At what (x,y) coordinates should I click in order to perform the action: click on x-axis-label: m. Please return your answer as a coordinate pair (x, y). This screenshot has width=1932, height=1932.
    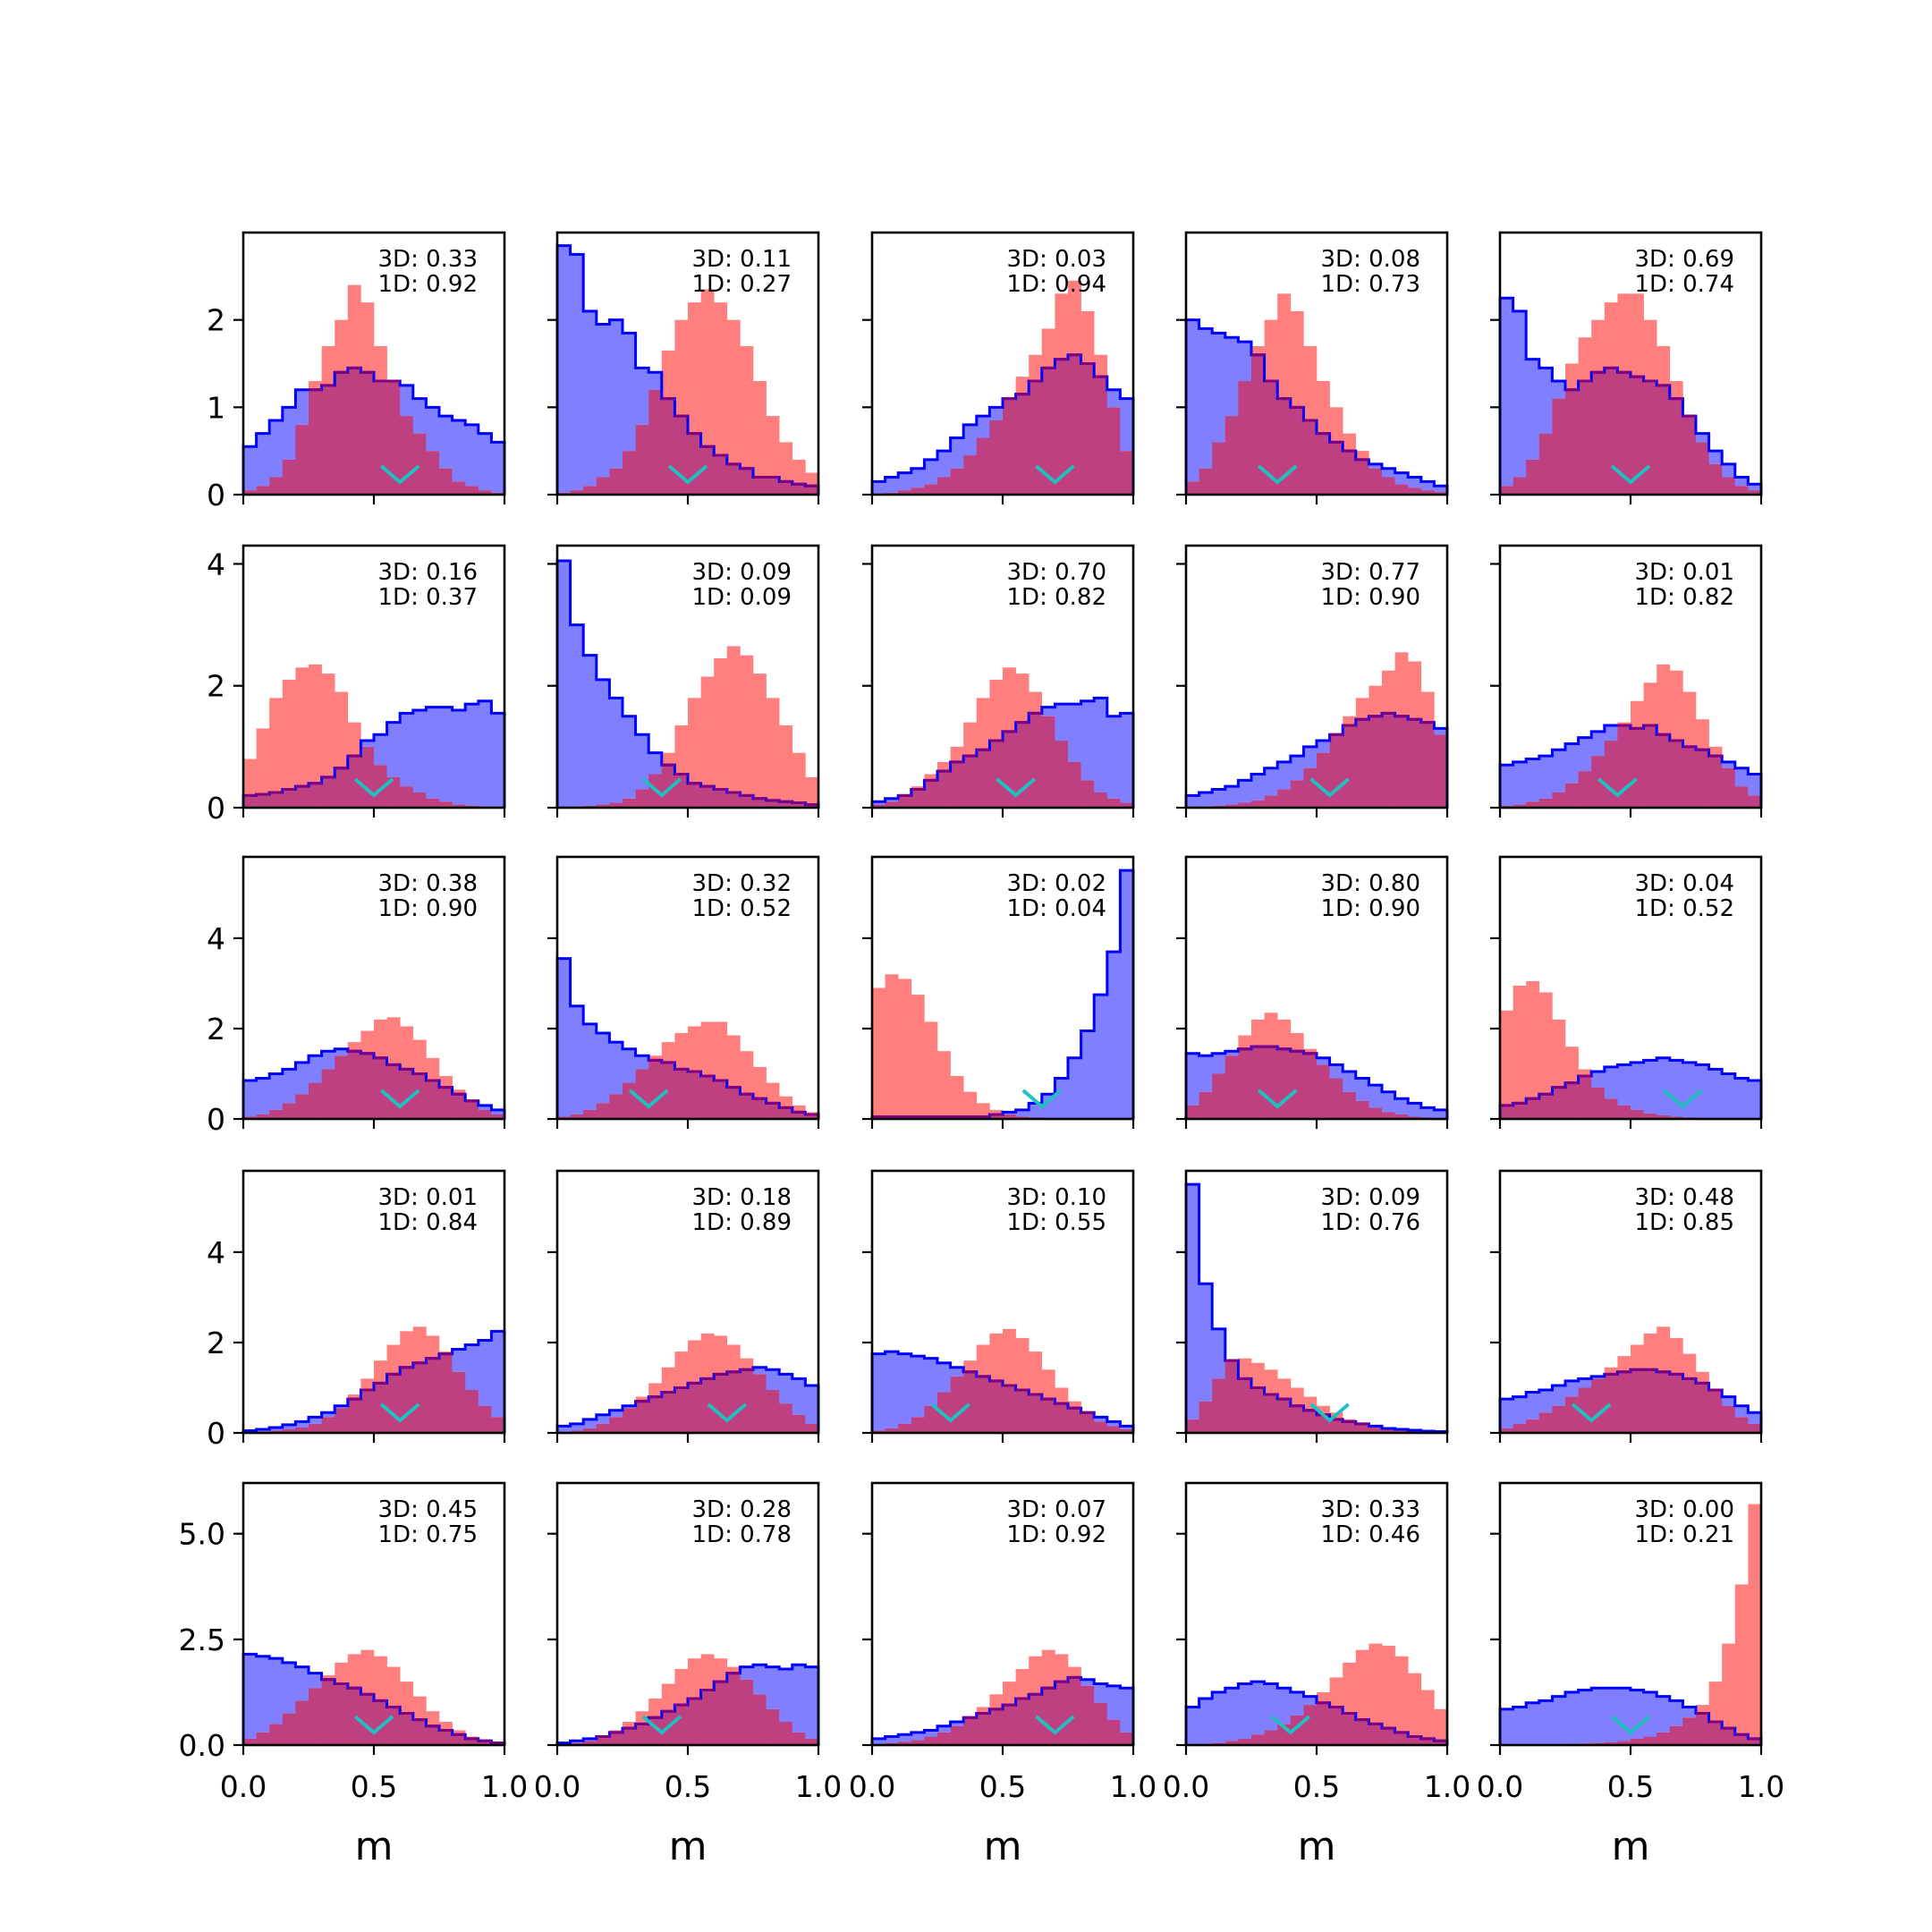
    Looking at the image, I should click on (688, 1846).